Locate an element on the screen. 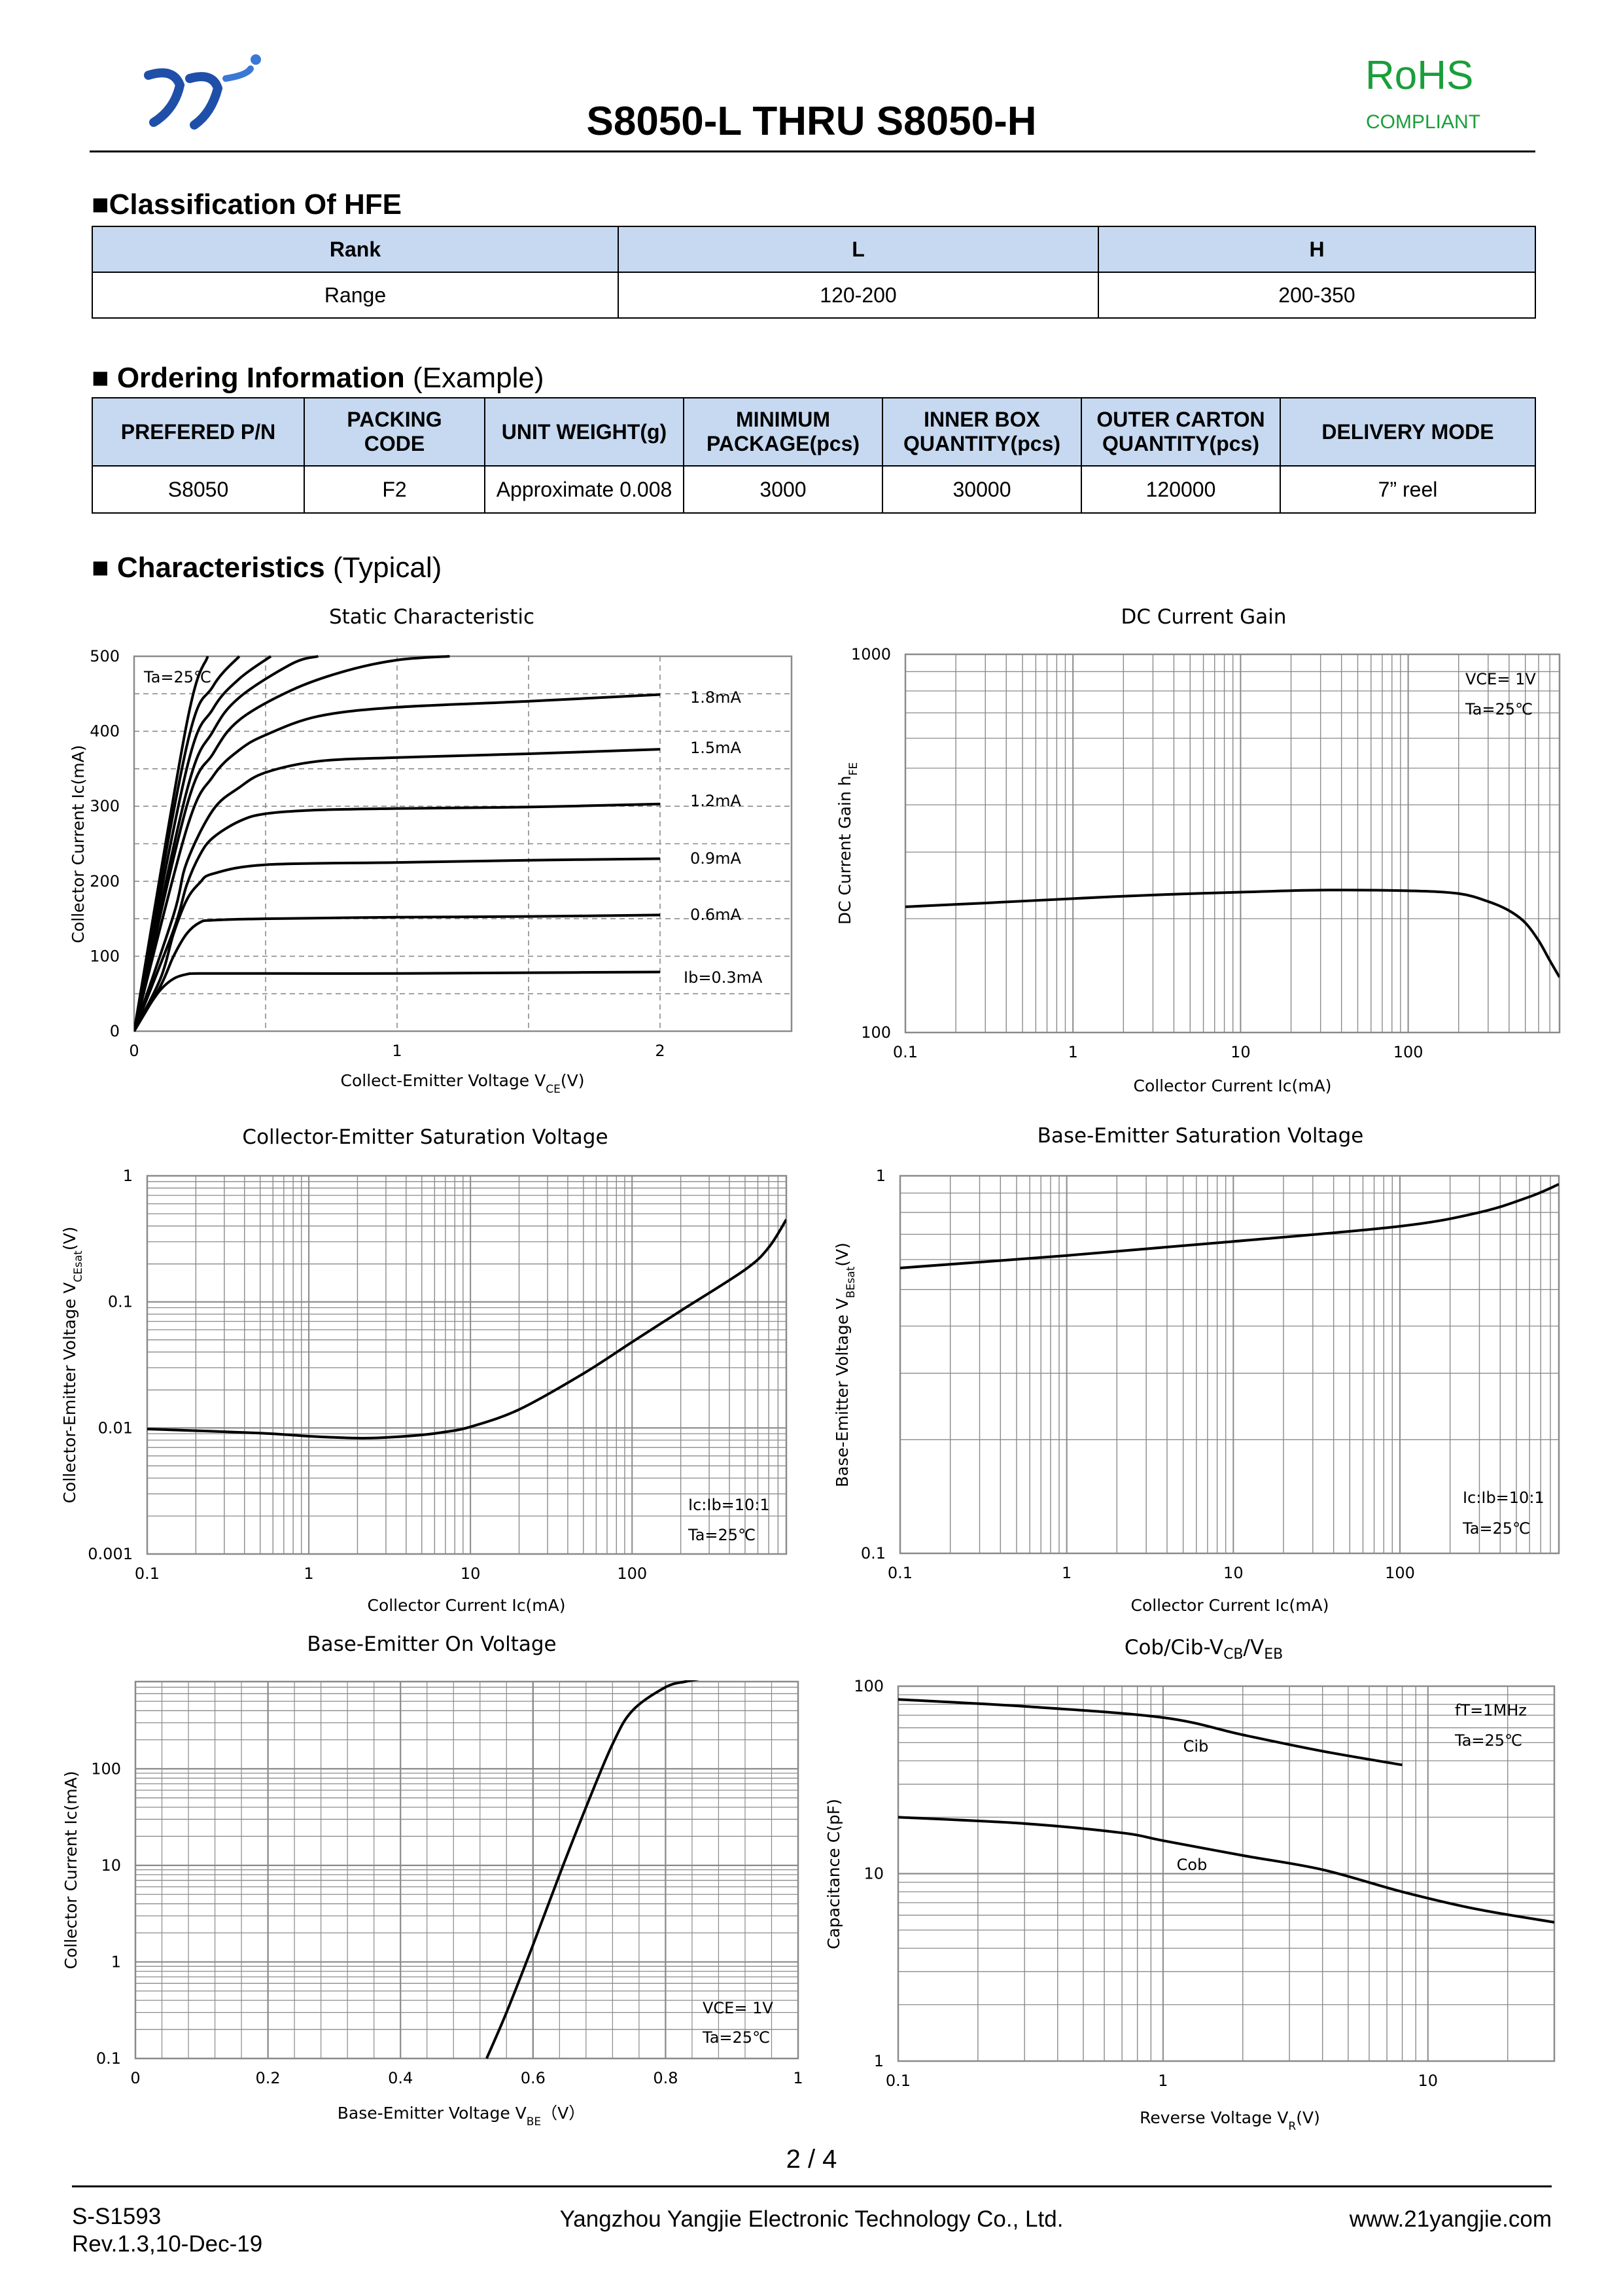 The width and height of the screenshot is (1623, 2296). gain-x-tick-label: 10 is located at coordinates (1241, 1052).